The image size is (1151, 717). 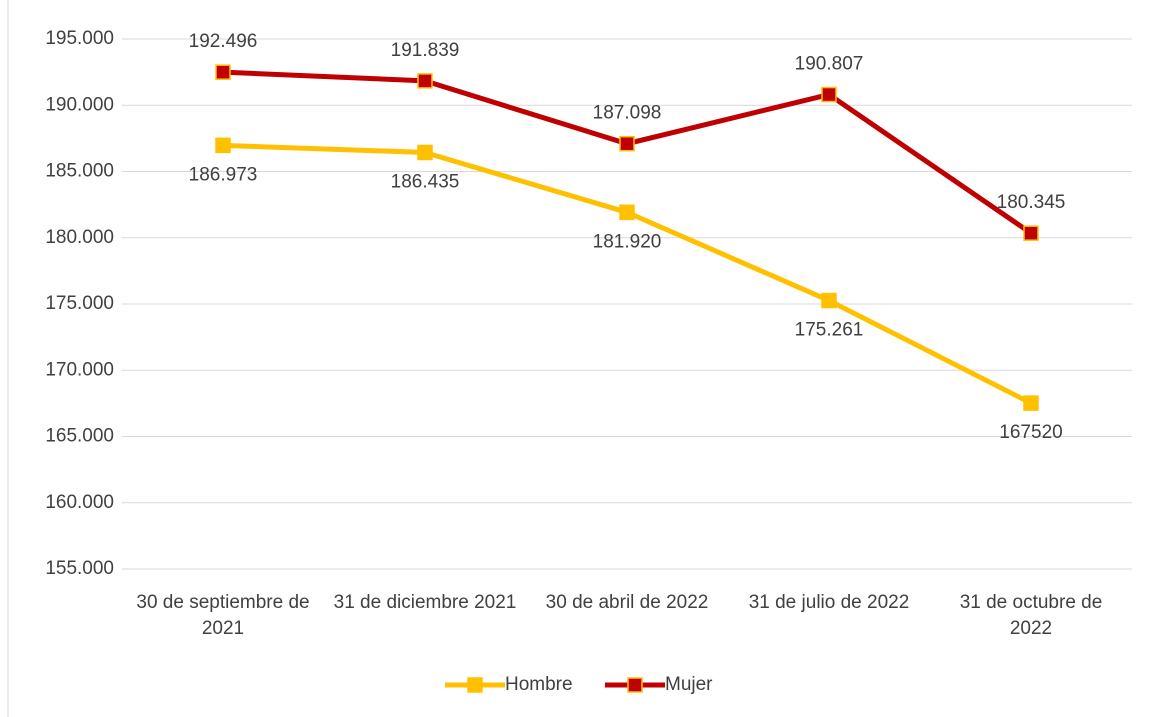 I want to click on x-tick-label: 31 de diciembre 2021, so click(x=425, y=602).